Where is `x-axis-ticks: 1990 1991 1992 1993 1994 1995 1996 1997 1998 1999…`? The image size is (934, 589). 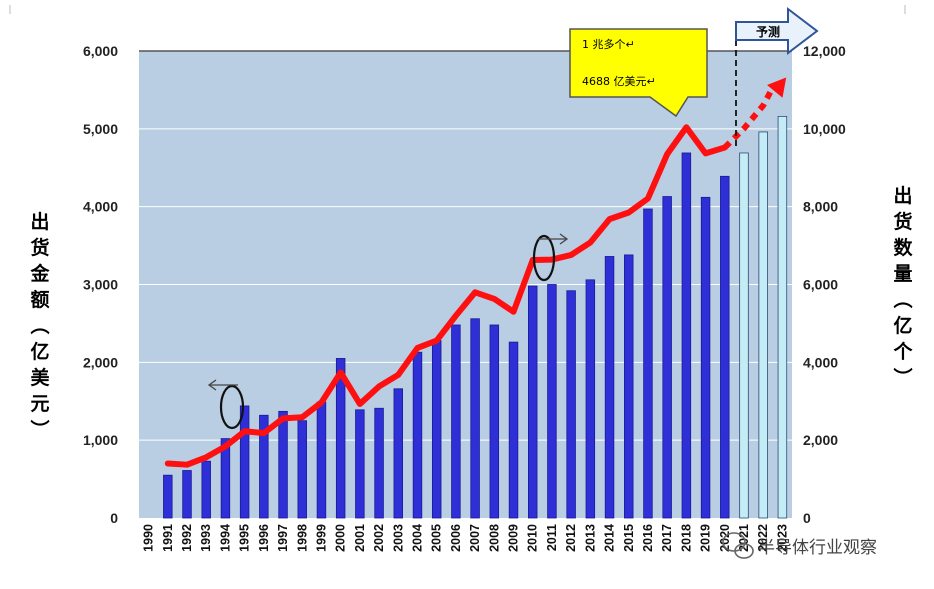
x-axis-ticks: 1990 1991 1992 1993 1994 1995 1996 1997 1998 1999… is located at coordinates (466, 538).